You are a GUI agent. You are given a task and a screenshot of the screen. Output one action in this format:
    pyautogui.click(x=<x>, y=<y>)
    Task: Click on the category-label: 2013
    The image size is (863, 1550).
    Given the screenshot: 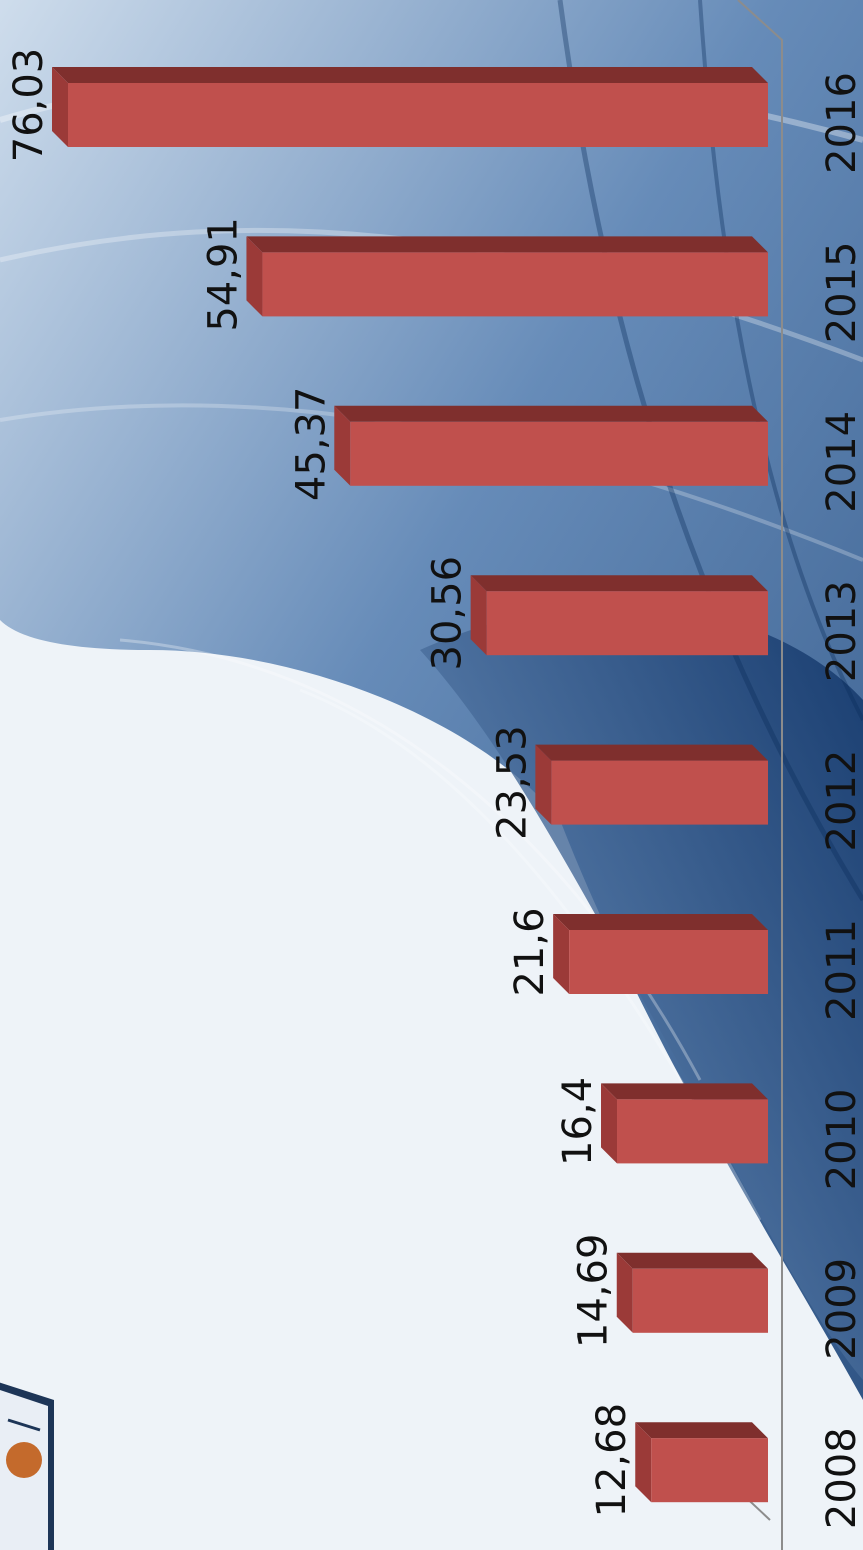 What is the action you would take?
    pyautogui.click(x=841, y=631)
    